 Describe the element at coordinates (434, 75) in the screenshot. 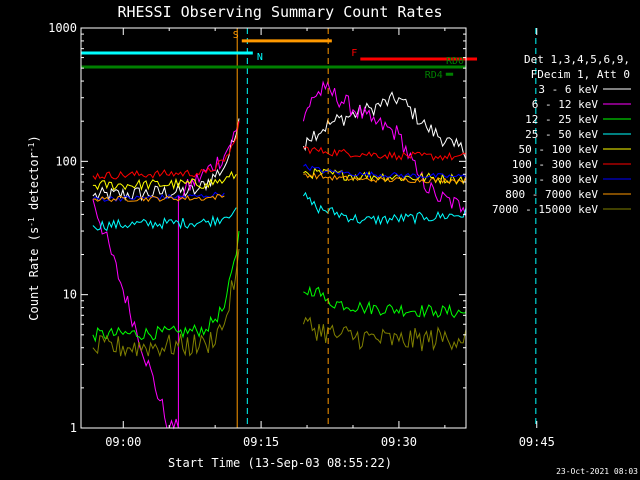

I see `state-label-rd4: RD4` at that location.